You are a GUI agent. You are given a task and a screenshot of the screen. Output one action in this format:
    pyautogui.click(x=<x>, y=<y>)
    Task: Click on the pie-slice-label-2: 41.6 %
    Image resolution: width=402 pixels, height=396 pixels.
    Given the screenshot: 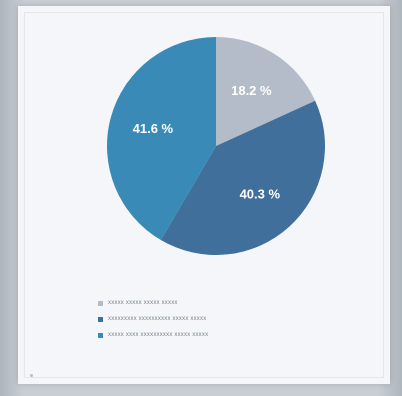 What is the action you would take?
    pyautogui.click(x=153, y=128)
    